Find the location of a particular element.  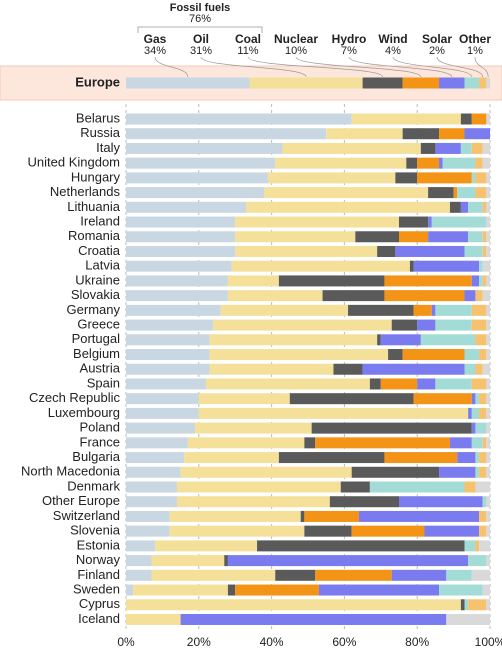

category-label: Ireland is located at coordinates (100, 220).